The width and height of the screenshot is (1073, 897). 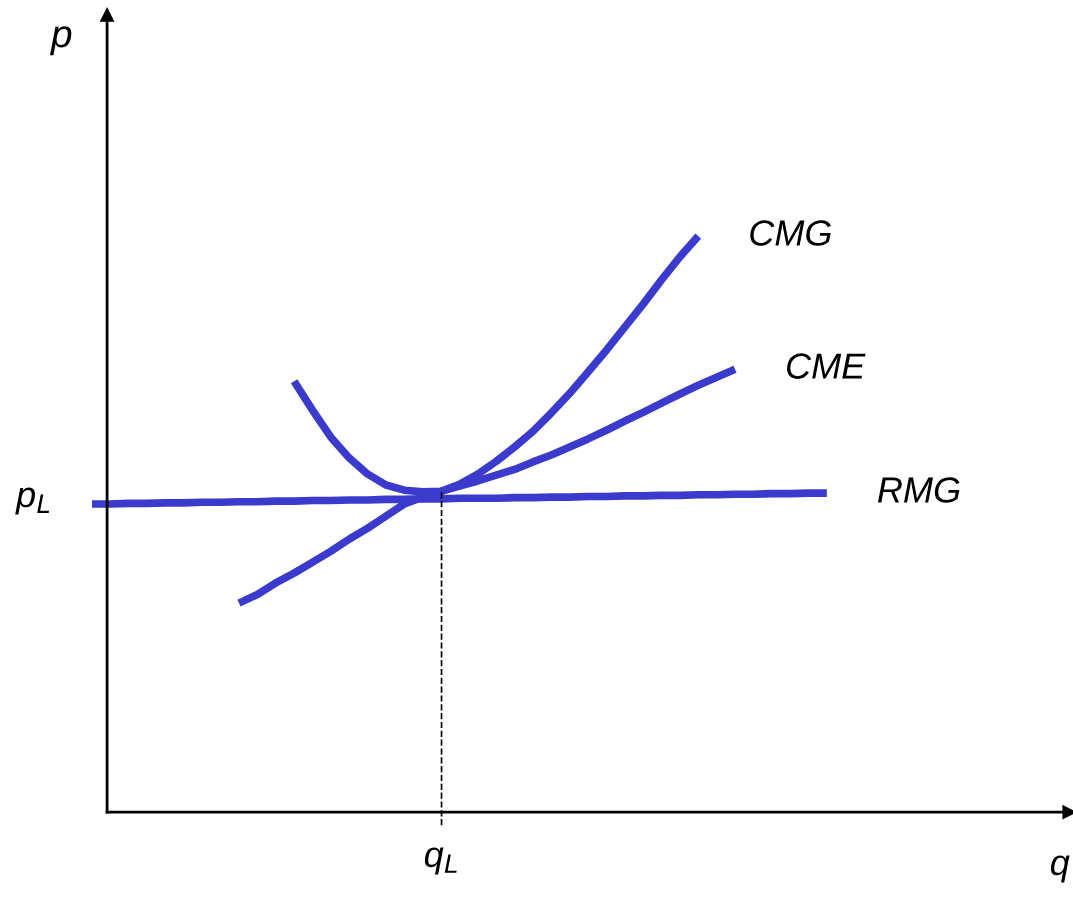 What do you see at coordinates (61, 41) in the screenshot?
I see `y-axis-title: p` at bounding box center [61, 41].